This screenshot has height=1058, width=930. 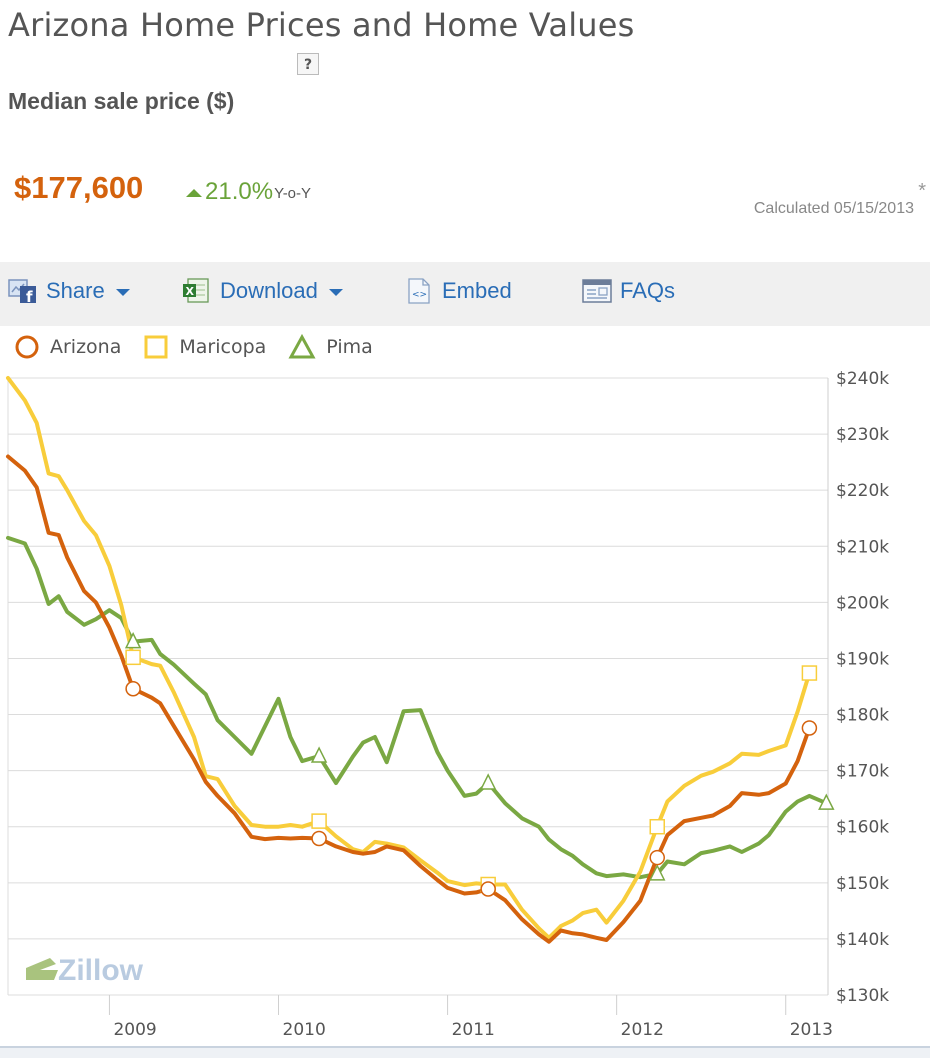 What do you see at coordinates (27, 347) in the screenshot?
I see `legend-circle-marker` at bounding box center [27, 347].